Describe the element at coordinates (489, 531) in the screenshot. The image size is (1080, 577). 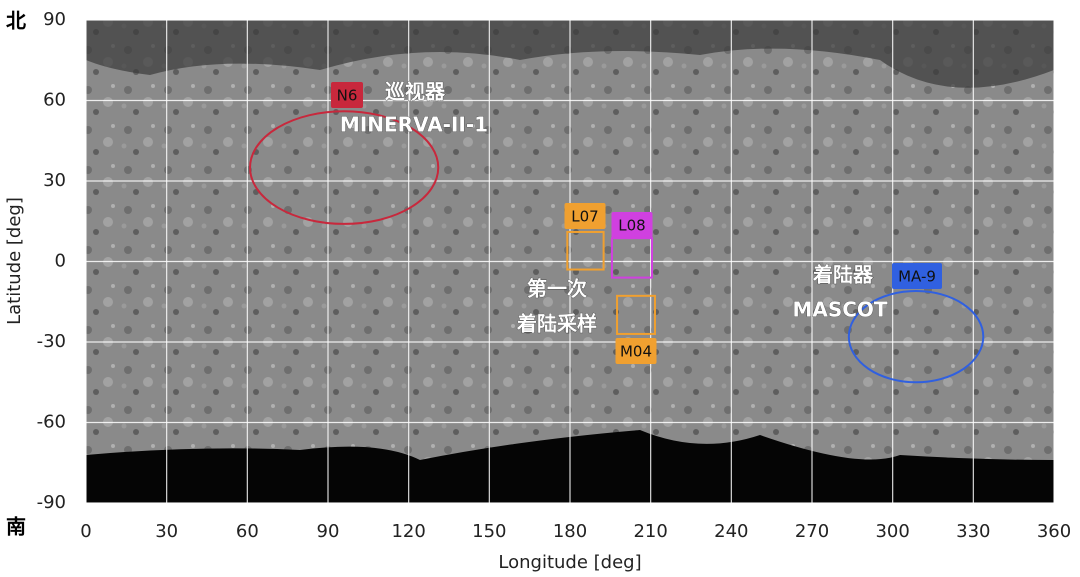
I see `x-tick-label: 150` at that location.